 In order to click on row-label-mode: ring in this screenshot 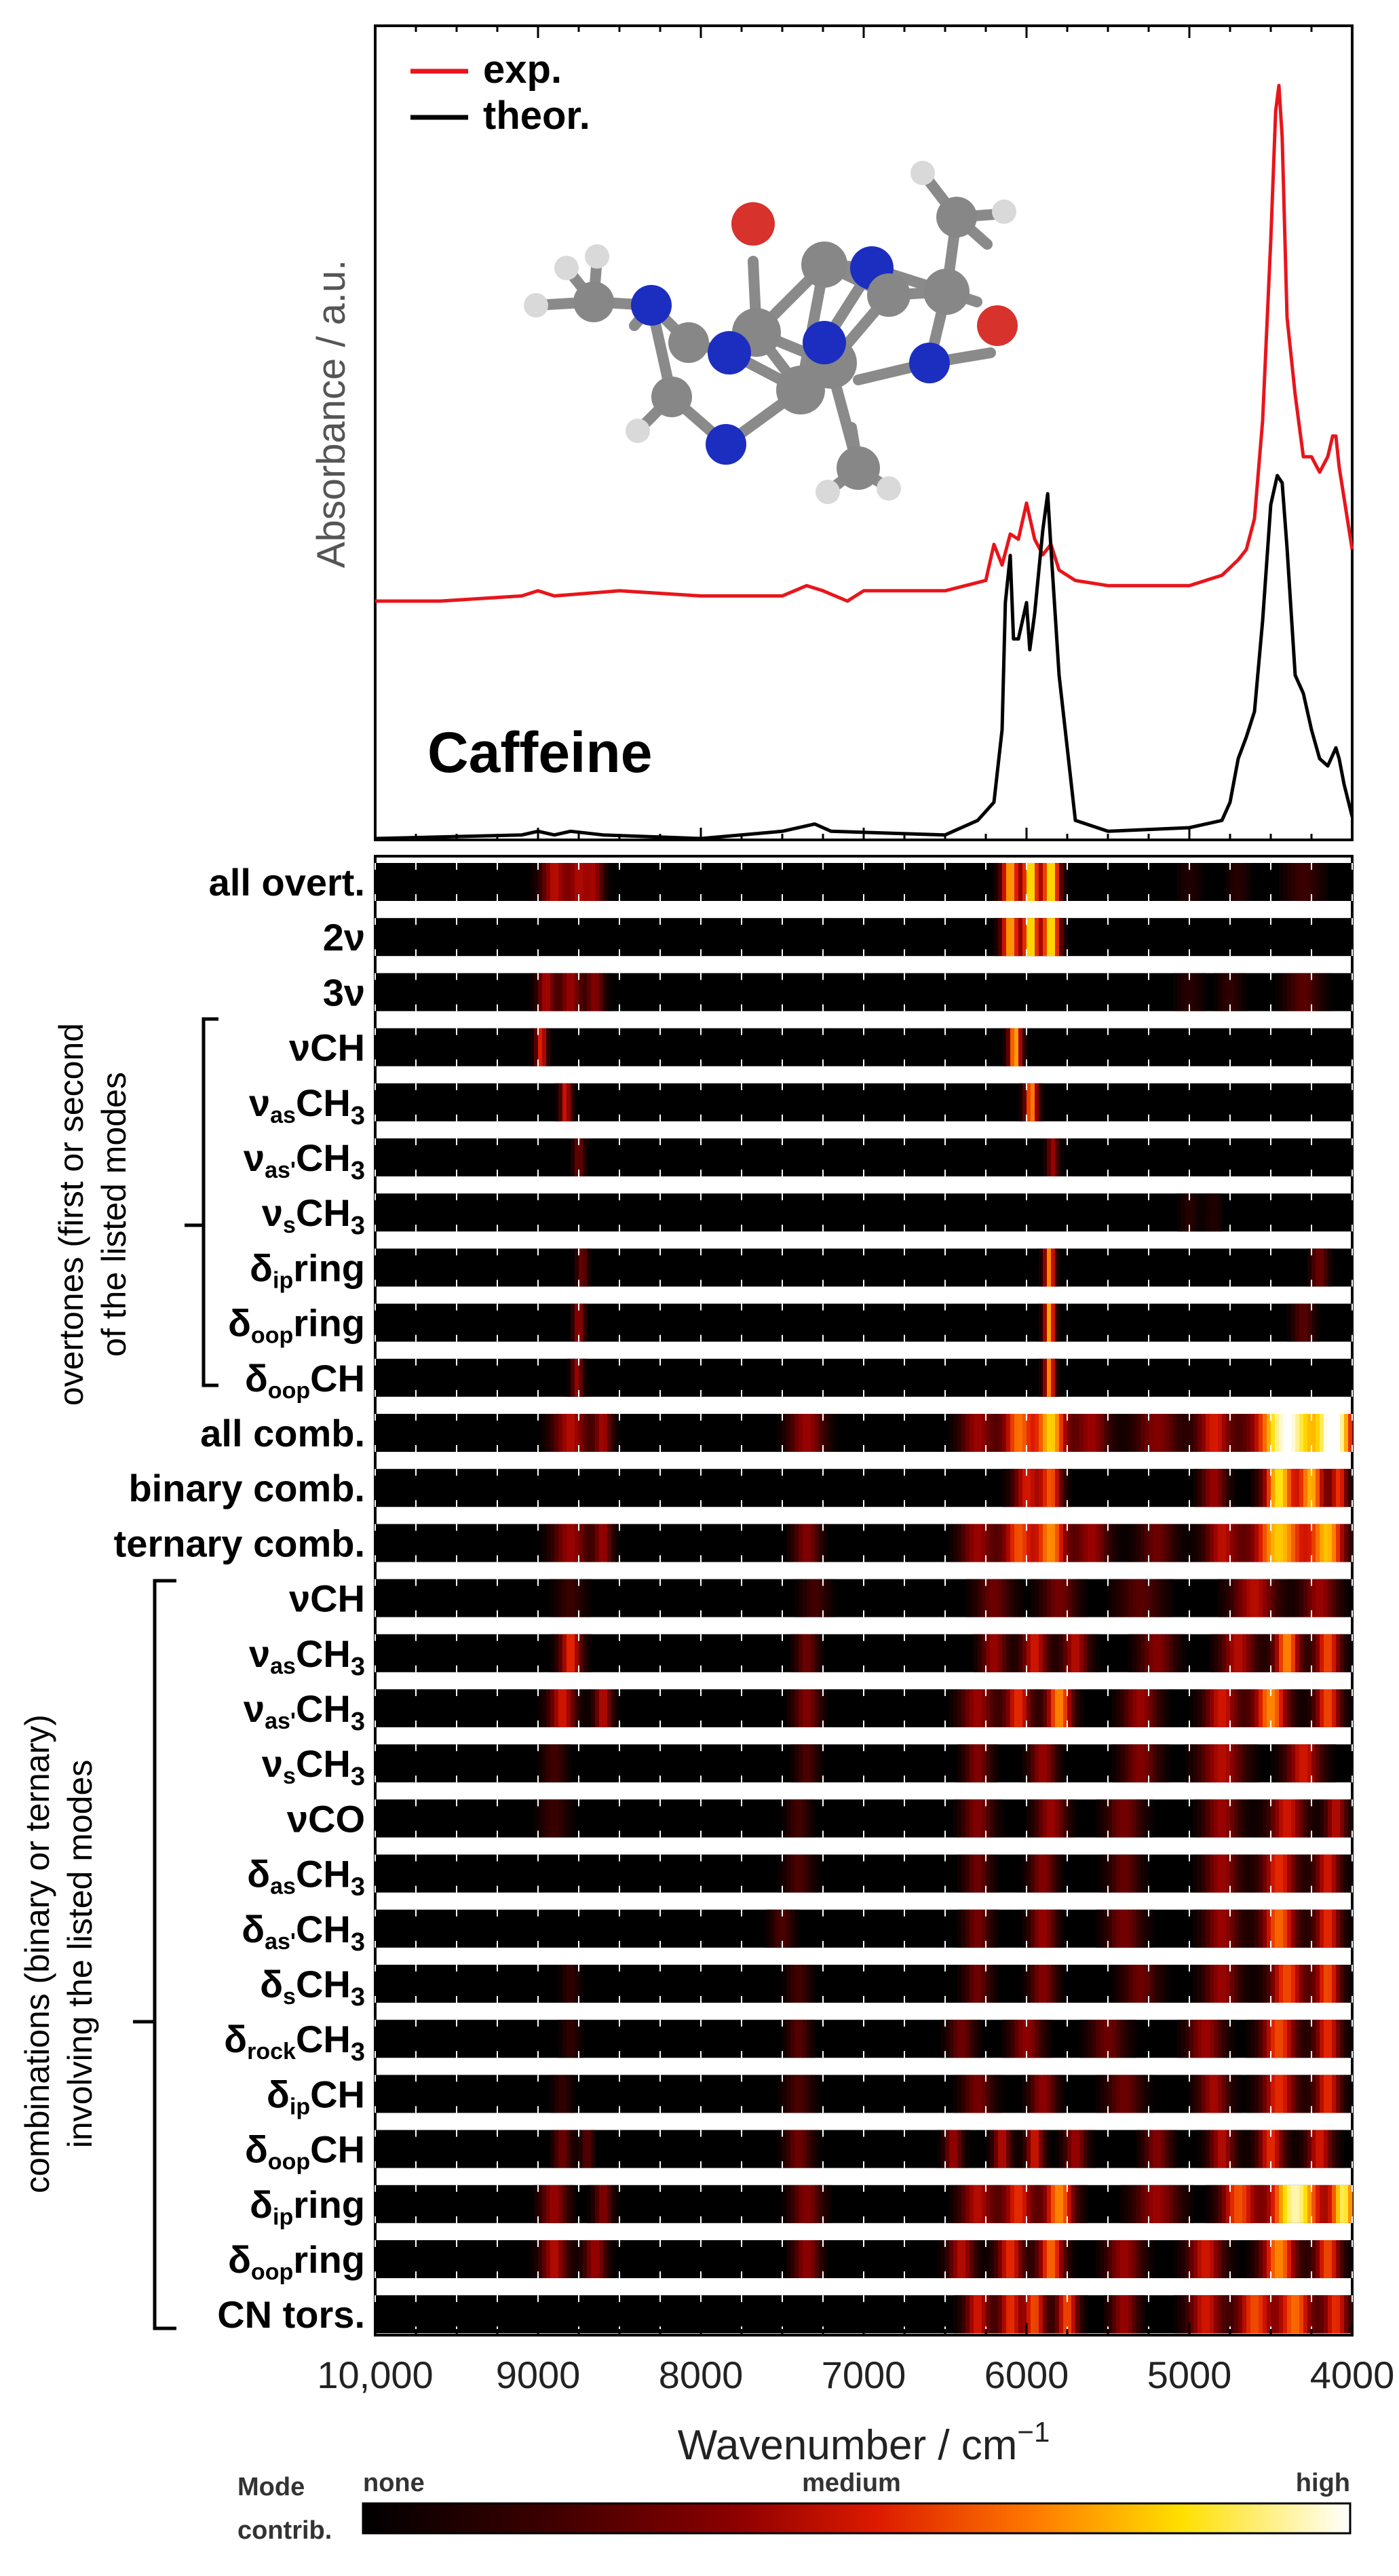, I will do `click(329, 1267)`.